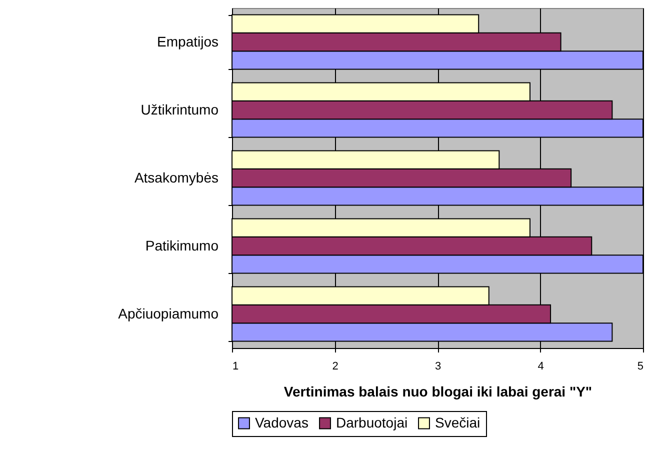  What do you see at coordinates (182, 246) in the screenshot?
I see `y-tick-label: Patikimumo` at bounding box center [182, 246].